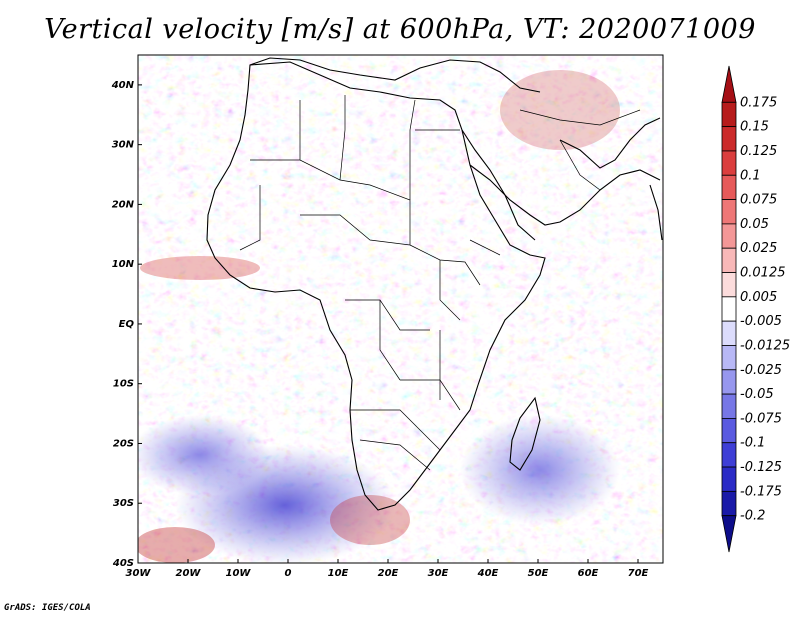 This screenshot has height=618, width=800. I want to click on colorbar-label: -0.025, so click(761, 370).